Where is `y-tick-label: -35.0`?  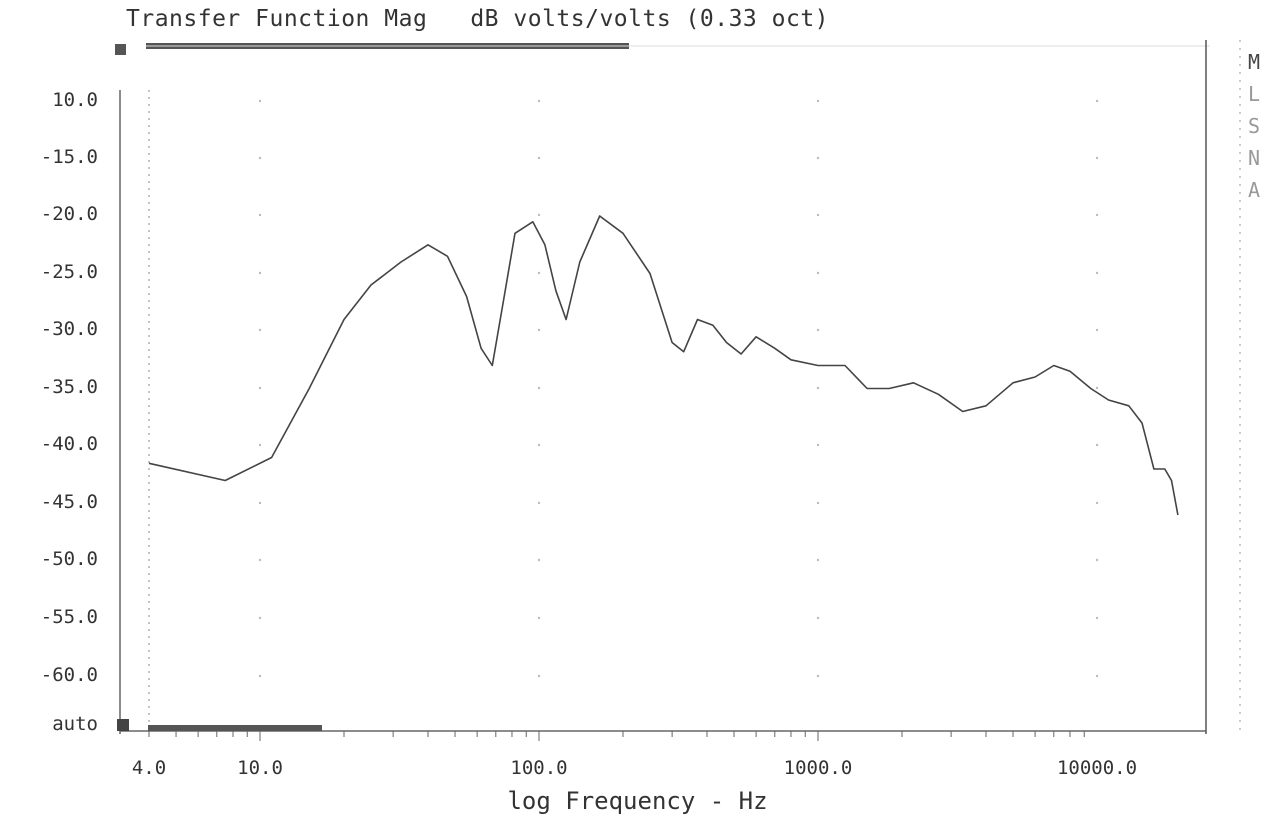
y-tick-label: -35.0 is located at coordinates (69, 387).